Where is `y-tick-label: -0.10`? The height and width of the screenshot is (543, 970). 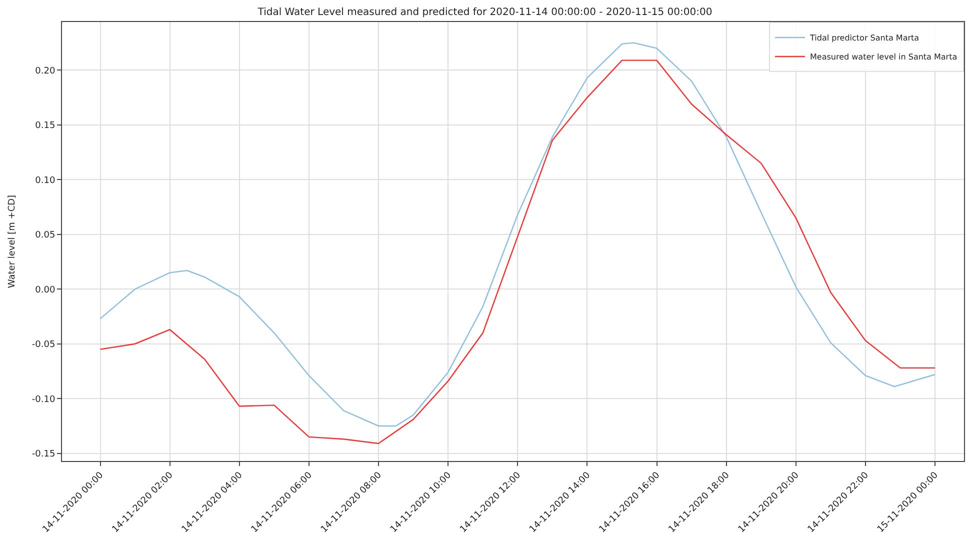 y-tick-label: -0.10 is located at coordinates (44, 399).